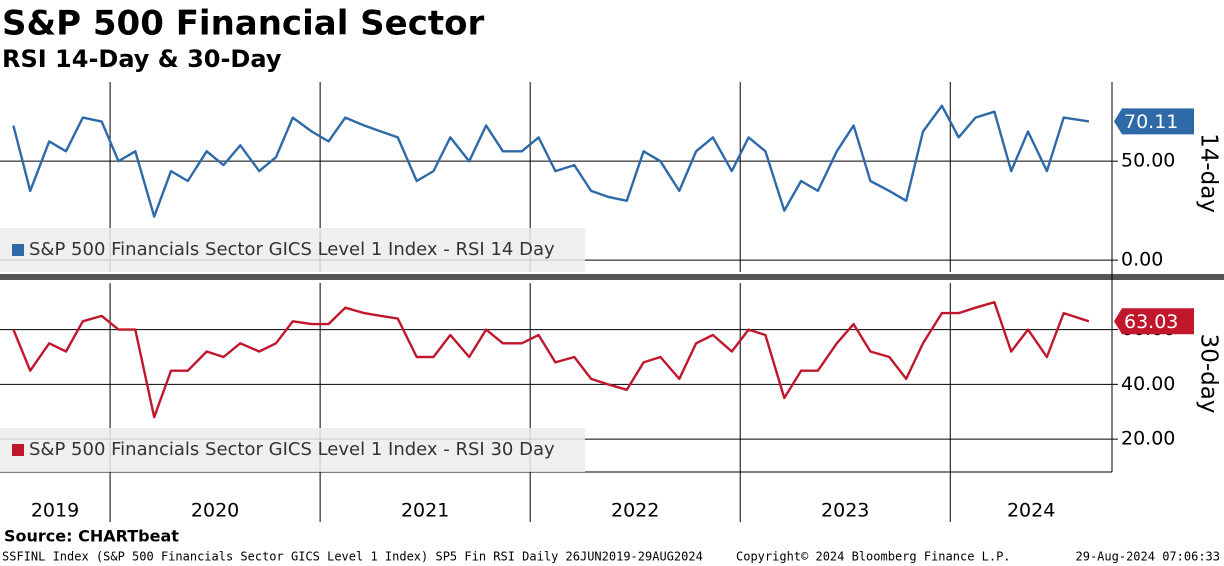  I want to click on title: S&P 500 Financial Sector, so click(243, 24).